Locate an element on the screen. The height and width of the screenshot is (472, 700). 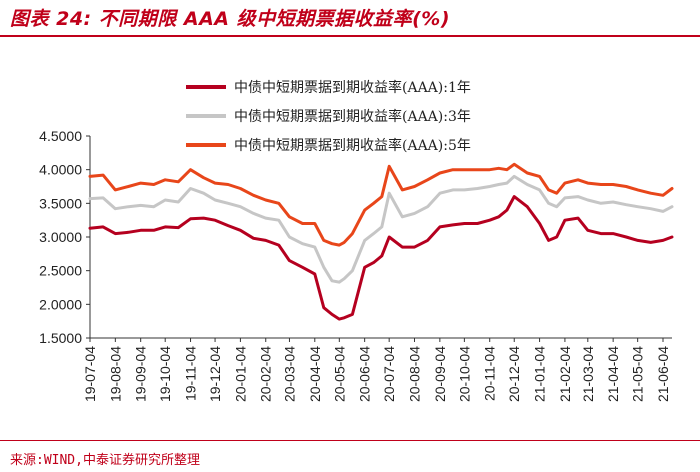
title-divider is located at coordinates (350, 36).